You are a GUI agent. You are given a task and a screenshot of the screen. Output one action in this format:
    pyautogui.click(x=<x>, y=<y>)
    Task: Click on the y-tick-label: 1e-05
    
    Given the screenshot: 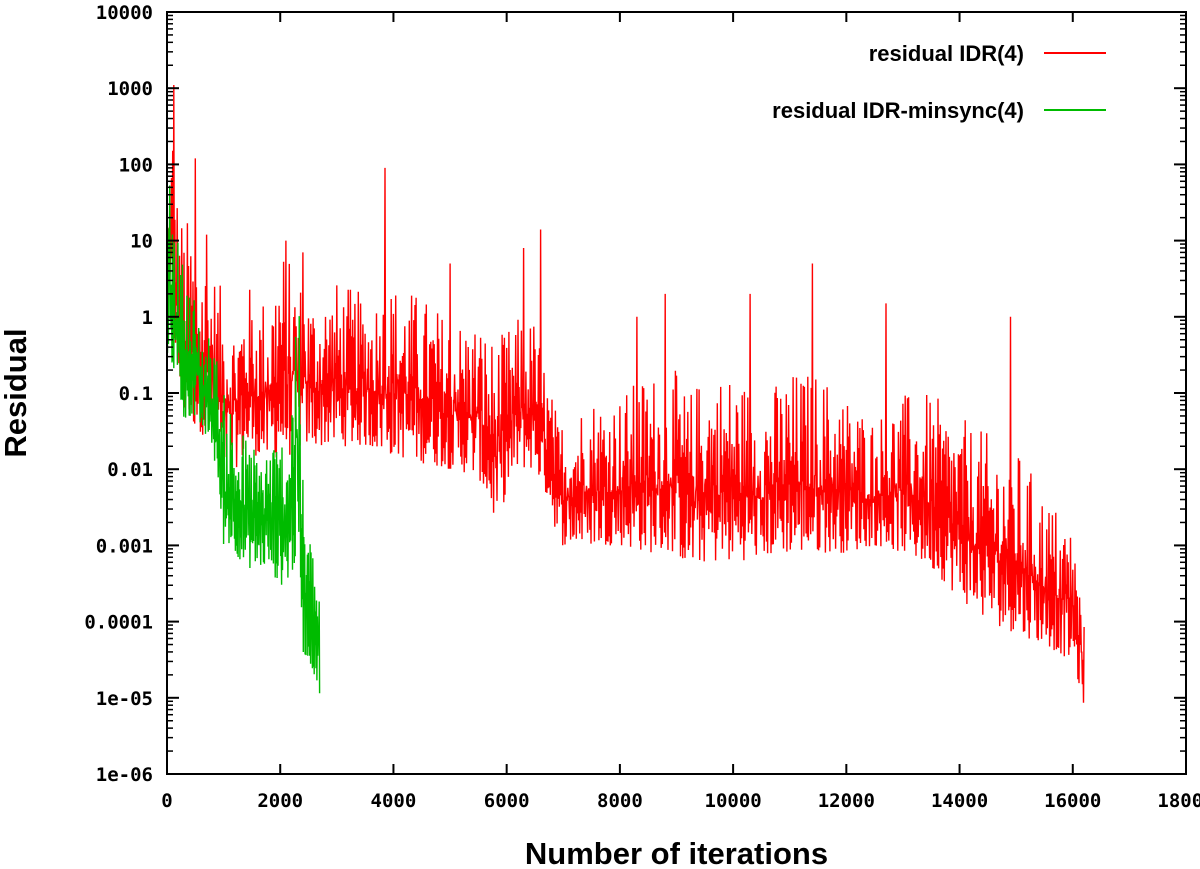 What is the action you would take?
    pyautogui.click(x=124, y=699)
    